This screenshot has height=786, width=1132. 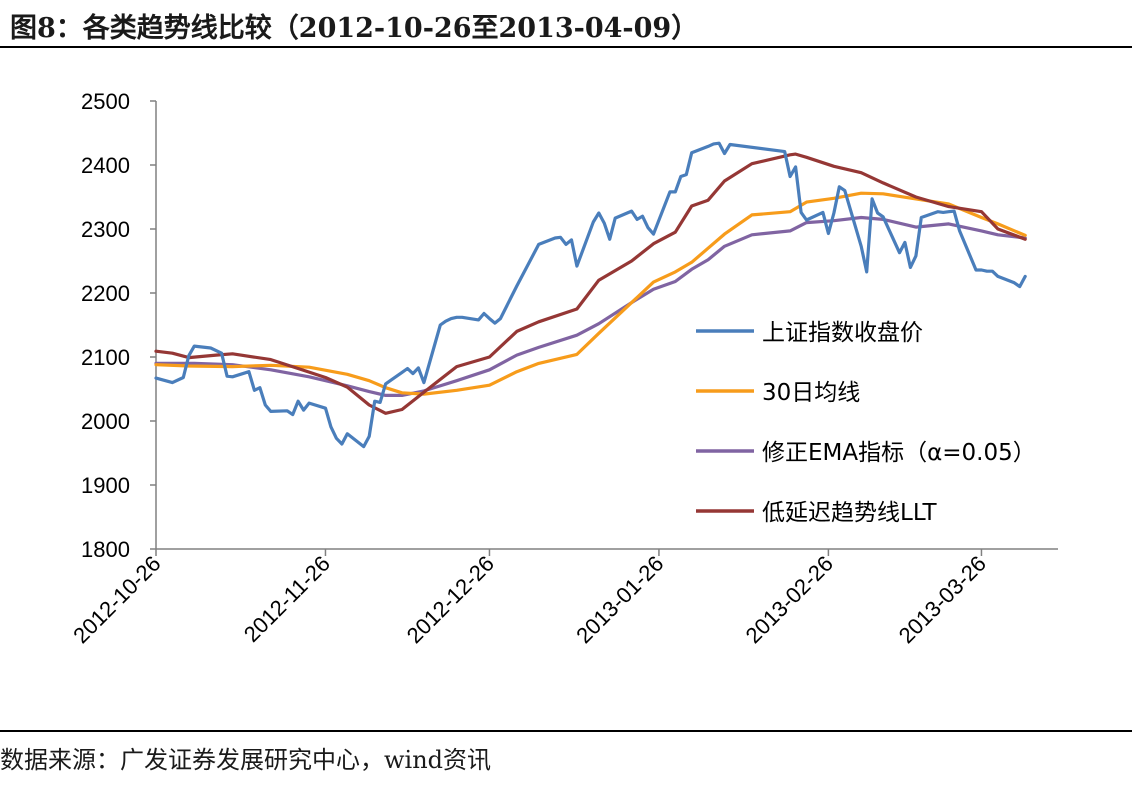 What do you see at coordinates (105, 293) in the screenshot?
I see `y-tick-label: 2200` at bounding box center [105, 293].